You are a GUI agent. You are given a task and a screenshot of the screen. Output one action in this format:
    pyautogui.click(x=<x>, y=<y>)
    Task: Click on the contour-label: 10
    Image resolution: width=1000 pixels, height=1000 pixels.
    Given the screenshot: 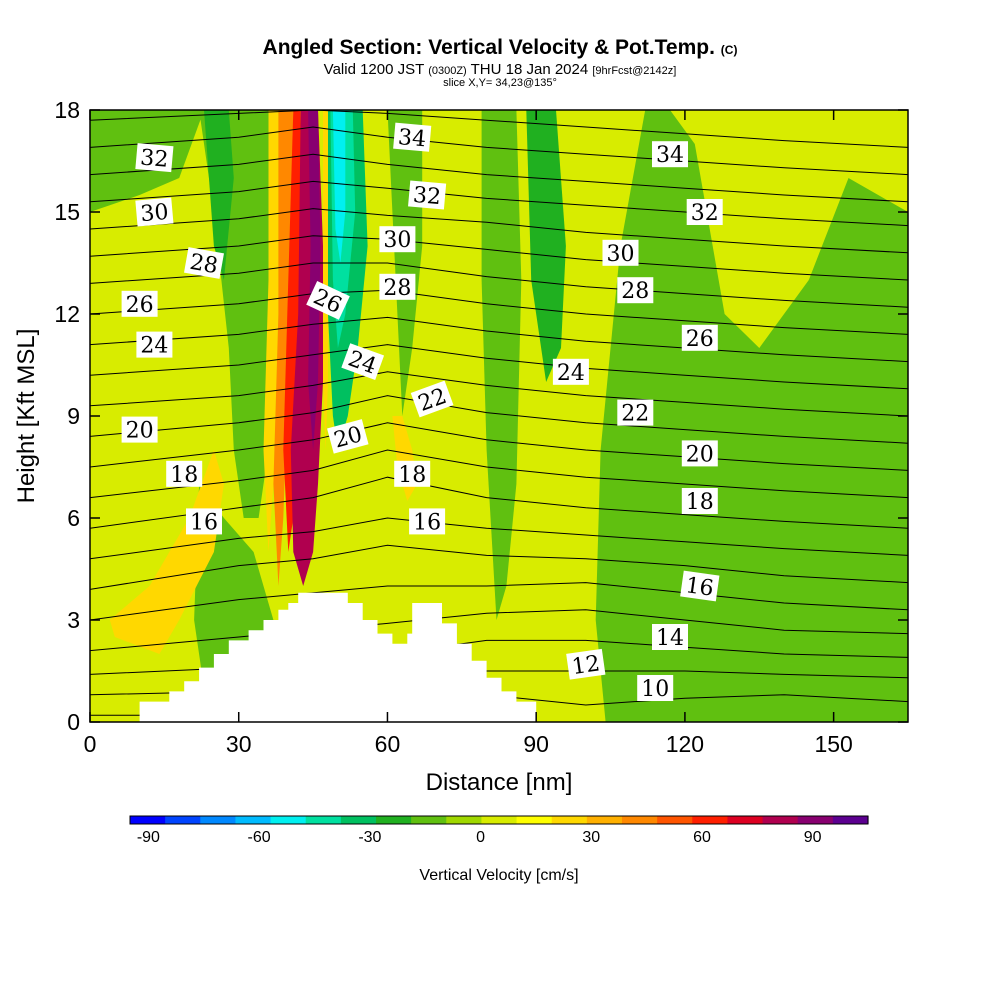 What is the action you would take?
    pyautogui.click(x=655, y=688)
    